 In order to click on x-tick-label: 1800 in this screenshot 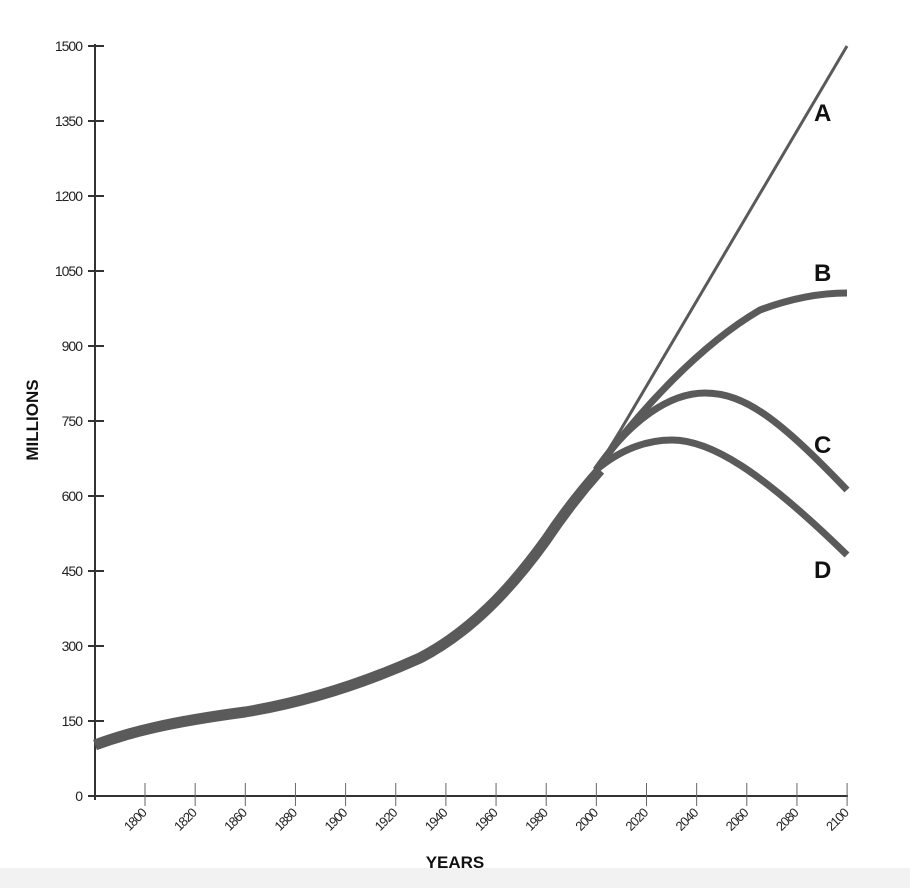, I will do `click(135, 819)`.